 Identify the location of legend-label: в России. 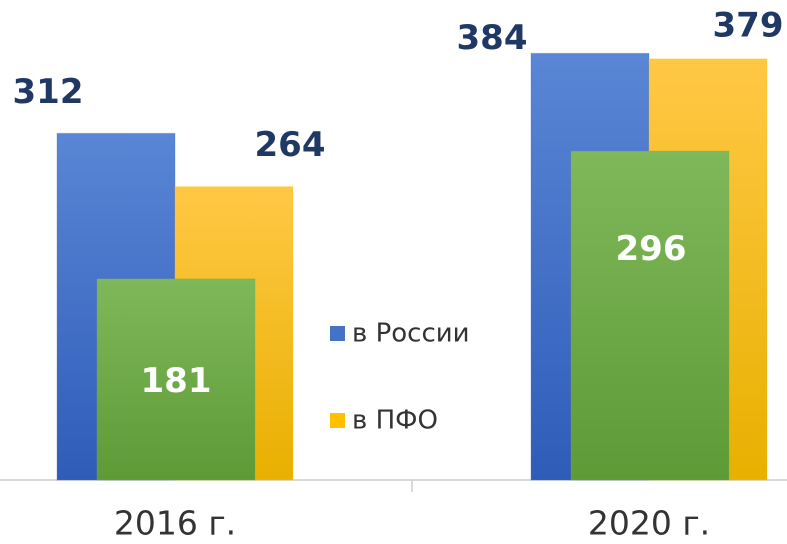
(411, 334).